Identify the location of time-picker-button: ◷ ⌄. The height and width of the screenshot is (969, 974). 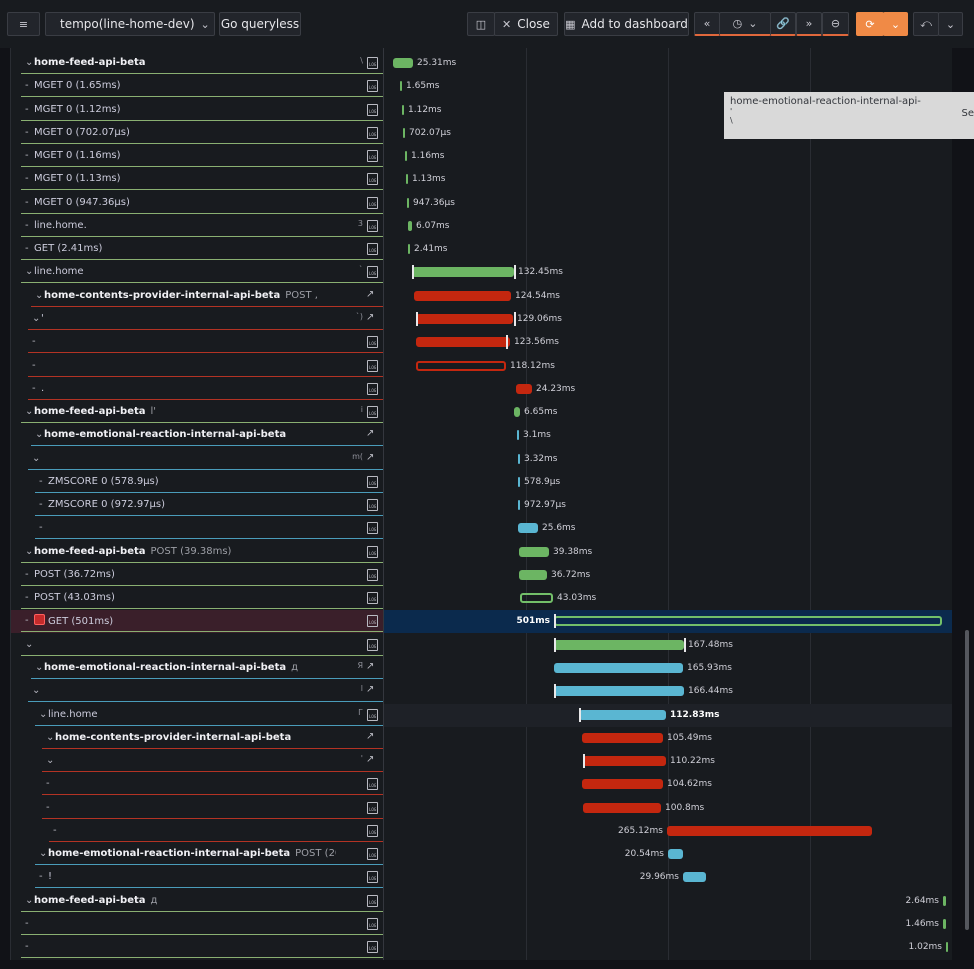
(745, 24).